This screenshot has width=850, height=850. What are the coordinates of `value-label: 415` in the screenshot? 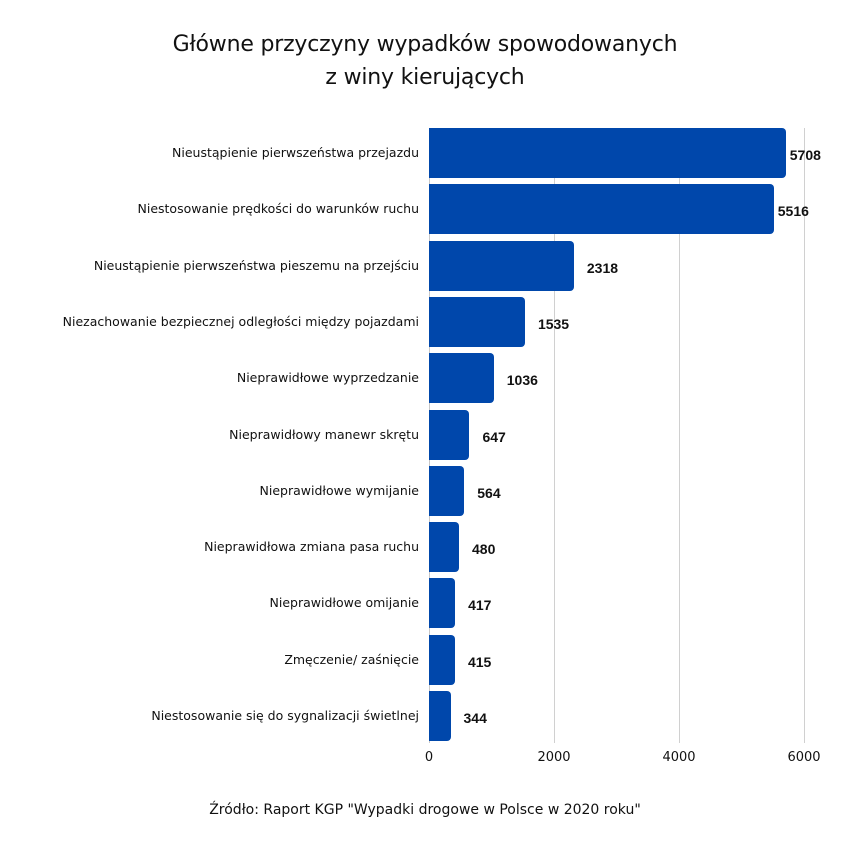 It's located at (479, 661).